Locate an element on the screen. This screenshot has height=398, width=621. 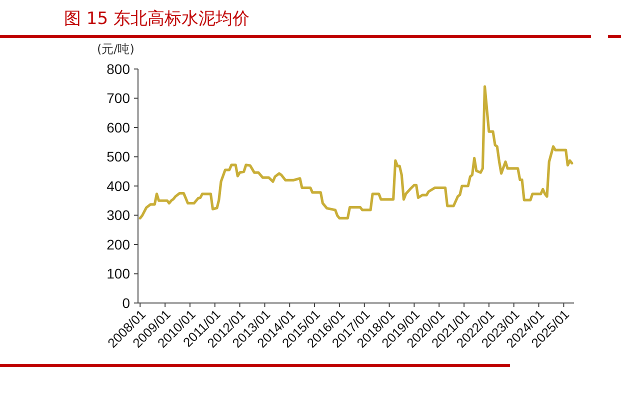
y-tick-label: 700 is located at coordinates (118, 98).